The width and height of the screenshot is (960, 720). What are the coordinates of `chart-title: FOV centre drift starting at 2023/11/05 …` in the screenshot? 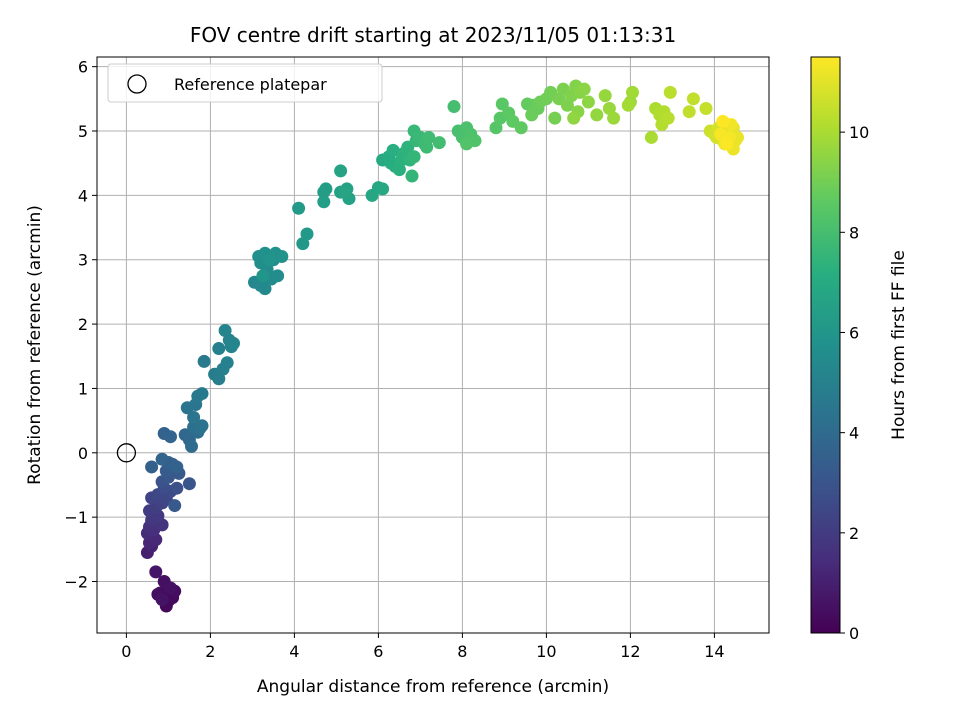 It's located at (433, 35).